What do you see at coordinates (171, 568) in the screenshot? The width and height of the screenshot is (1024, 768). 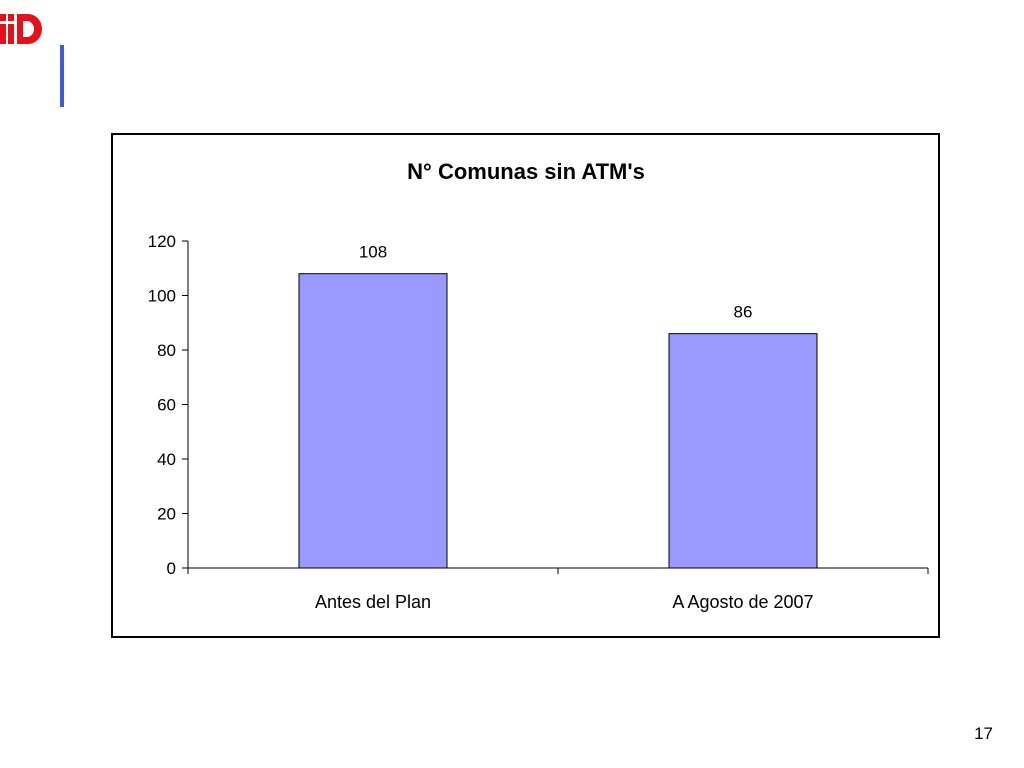 I see `y-tick-label: 0` at bounding box center [171, 568].